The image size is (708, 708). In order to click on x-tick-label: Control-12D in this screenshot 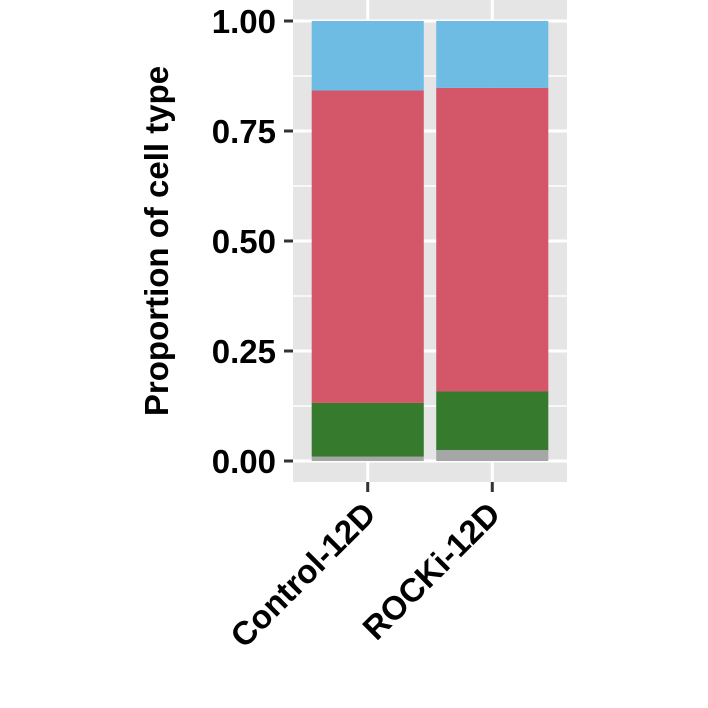, I will do `click(303, 575)`.